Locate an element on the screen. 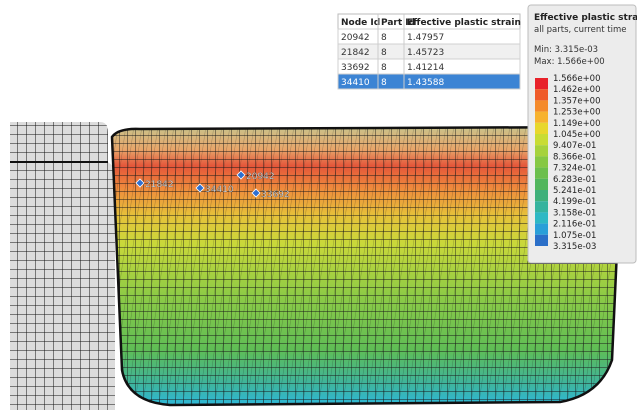  legend-label: 7.324e-01 is located at coordinates (574, 169).